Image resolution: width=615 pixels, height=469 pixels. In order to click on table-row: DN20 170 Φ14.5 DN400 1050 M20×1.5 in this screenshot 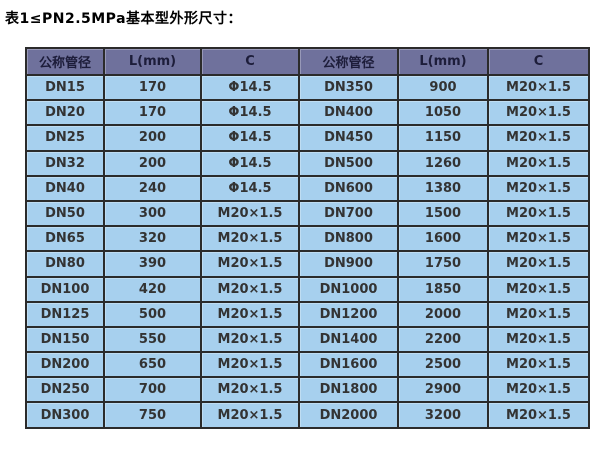, I will do `click(307, 113)`.